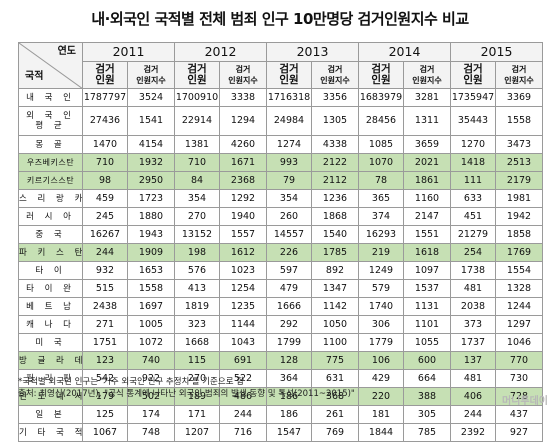  Describe the element at coordinates (50, 288) in the screenshot. I see `nationality-cell: 타 이 완` at that location.